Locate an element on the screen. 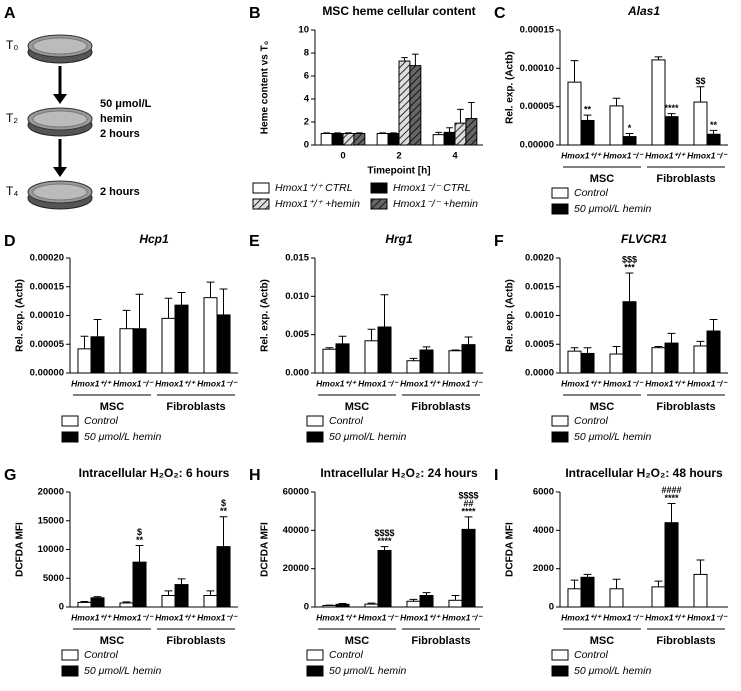  significance-label: ## is located at coordinates (469, 503).